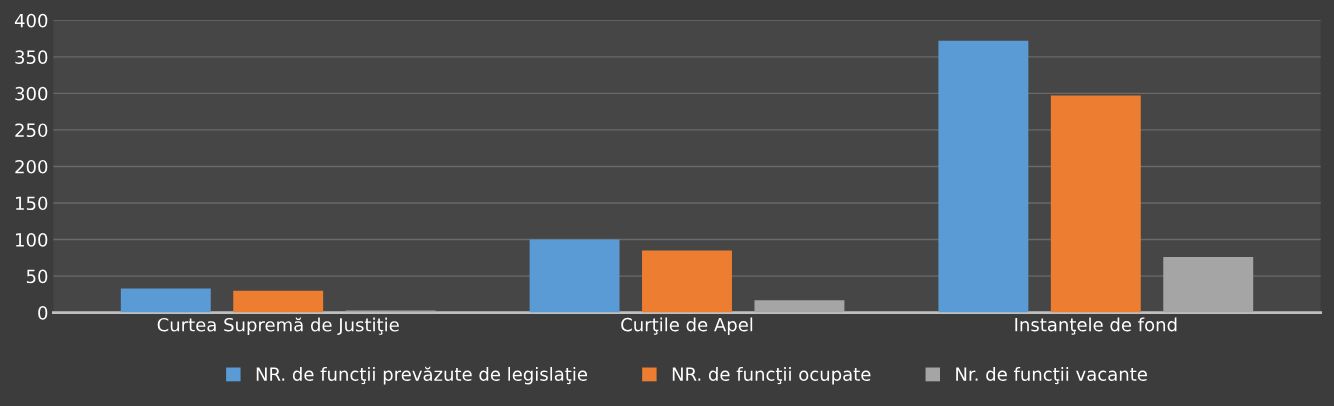 Image resolution: width=1334 pixels, height=406 pixels. What do you see at coordinates (31, 166) in the screenshot?
I see `y-tick-label: 200` at bounding box center [31, 166].